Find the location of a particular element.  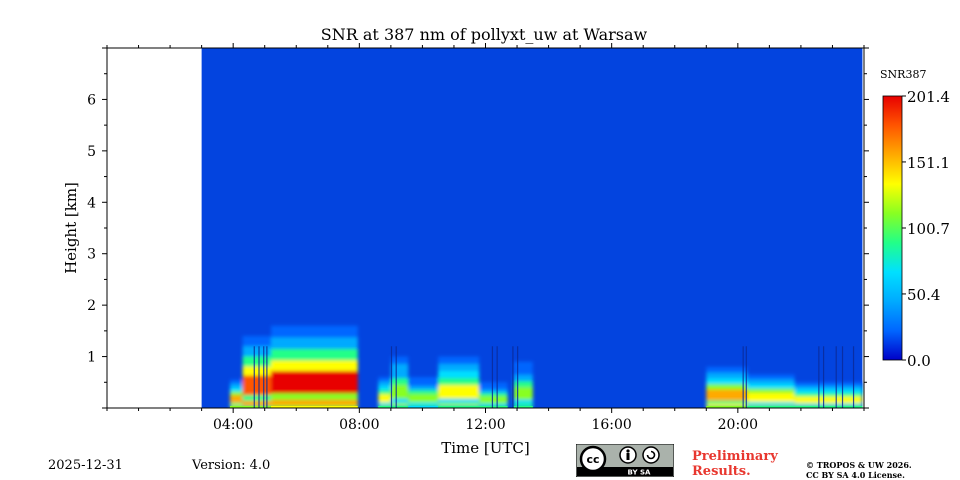

x-tick-label: 20:00 is located at coordinates (738, 425).